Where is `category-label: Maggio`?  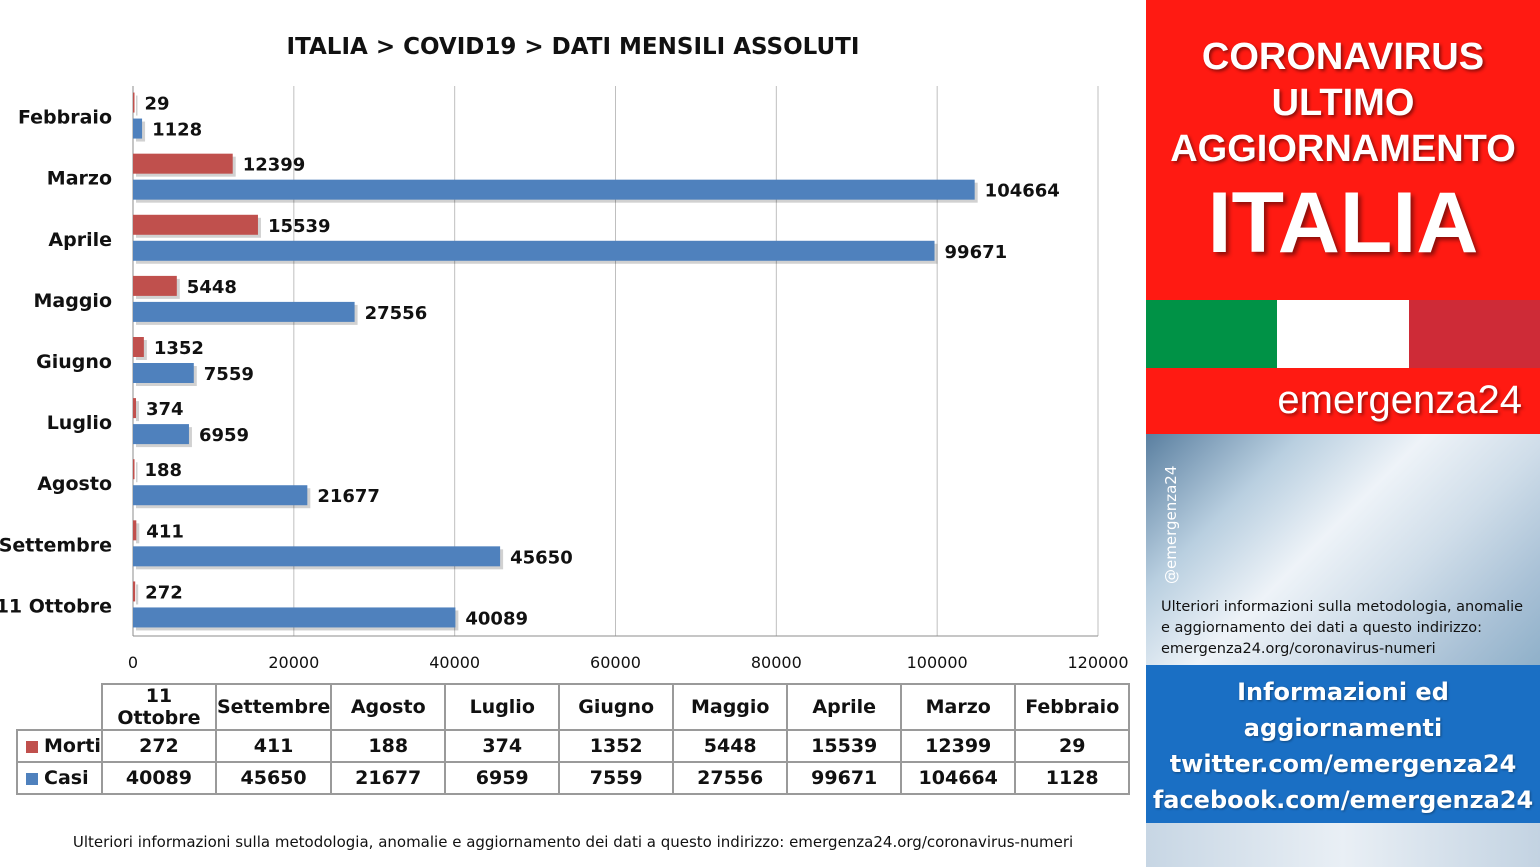 category-label: Maggio is located at coordinates (73, 301).